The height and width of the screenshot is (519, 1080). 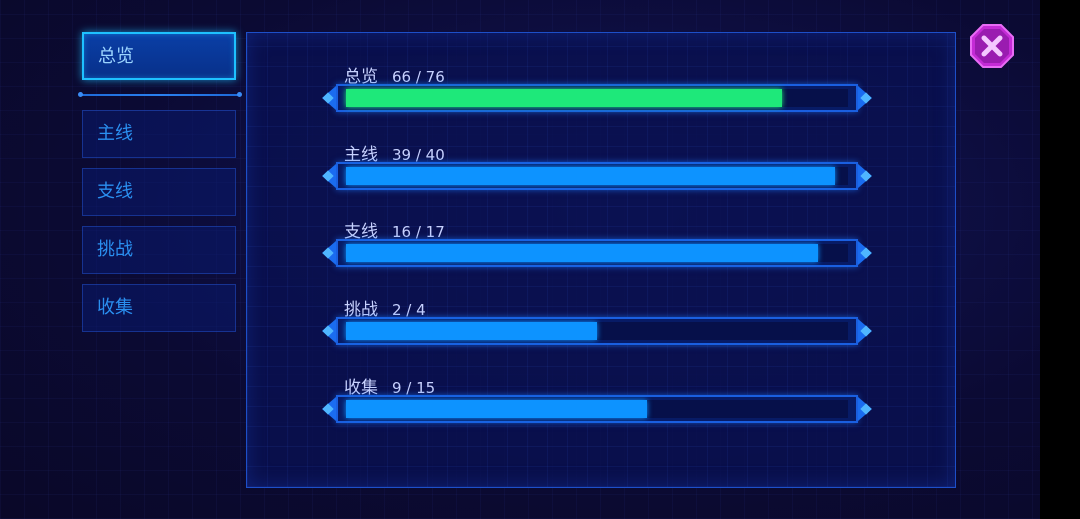 What do you see at coordinates (414, 388) in the screenshot?
I see `progress-count: 9 / 15` at bounding box center [414, 388].